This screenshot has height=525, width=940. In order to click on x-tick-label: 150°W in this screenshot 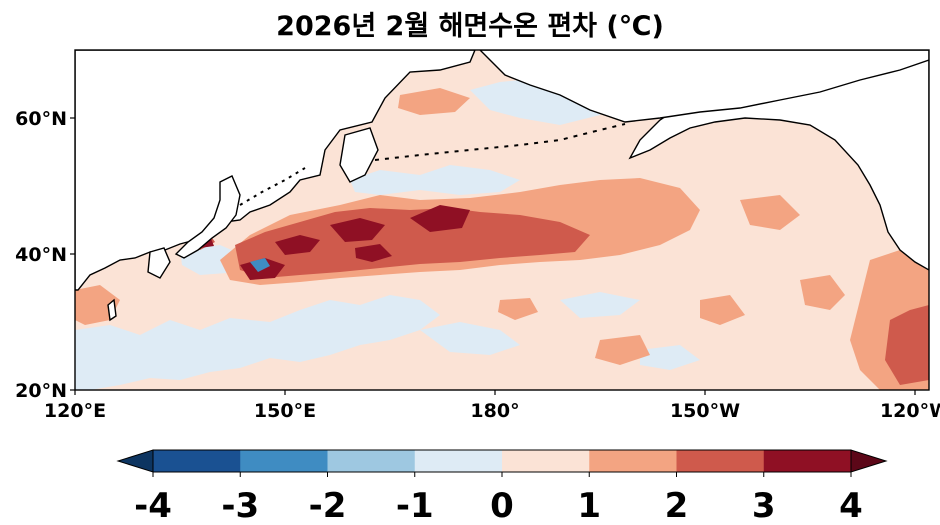, I will do `click(705, 411)`.